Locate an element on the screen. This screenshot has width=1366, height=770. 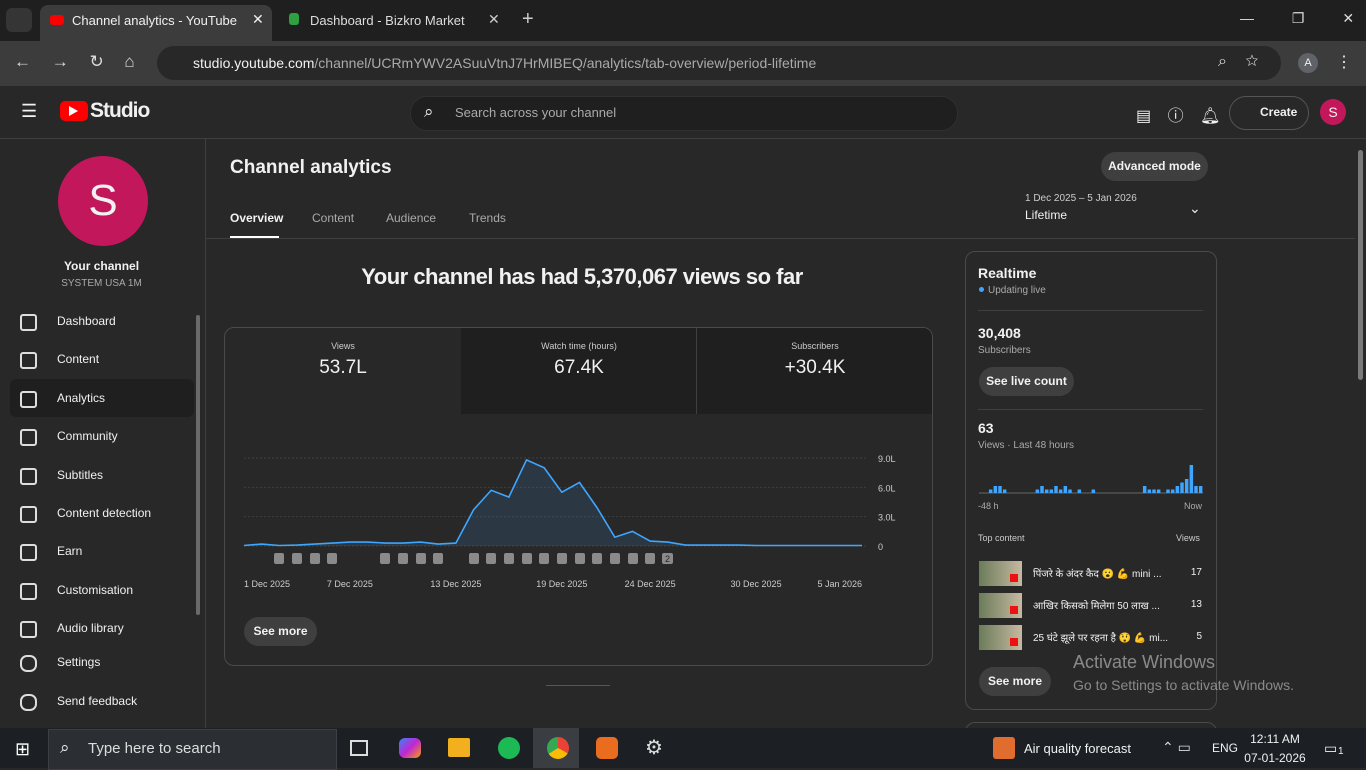
metric-label: Subscribers is located at coordinates (815, 346).